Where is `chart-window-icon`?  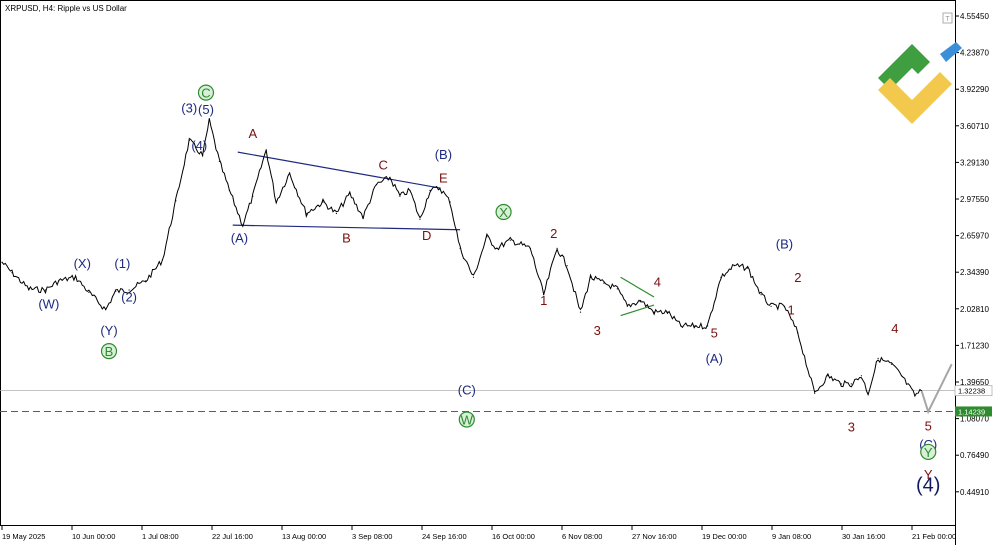 chart-window-icon is located at coordinates (947, 18).